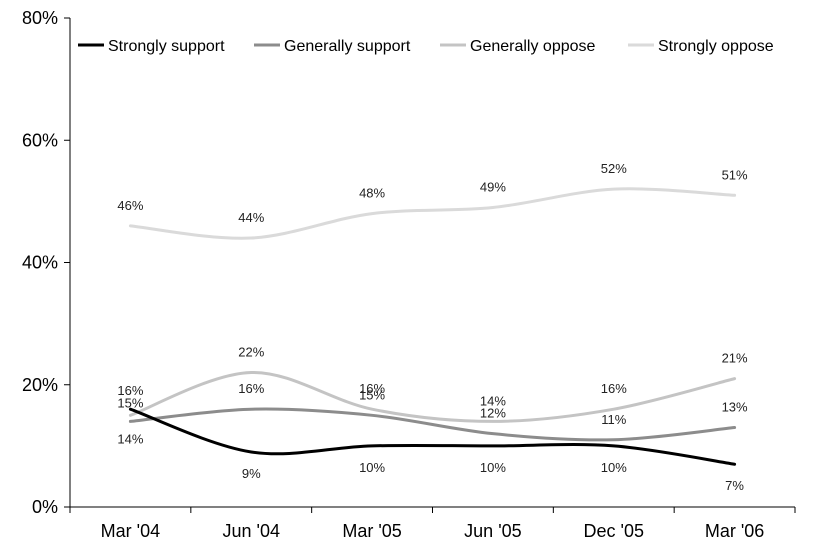  Describe the element at coordinates (613, 419) in the screenshot. I see `data-label-generally-support: 11%` at that location.